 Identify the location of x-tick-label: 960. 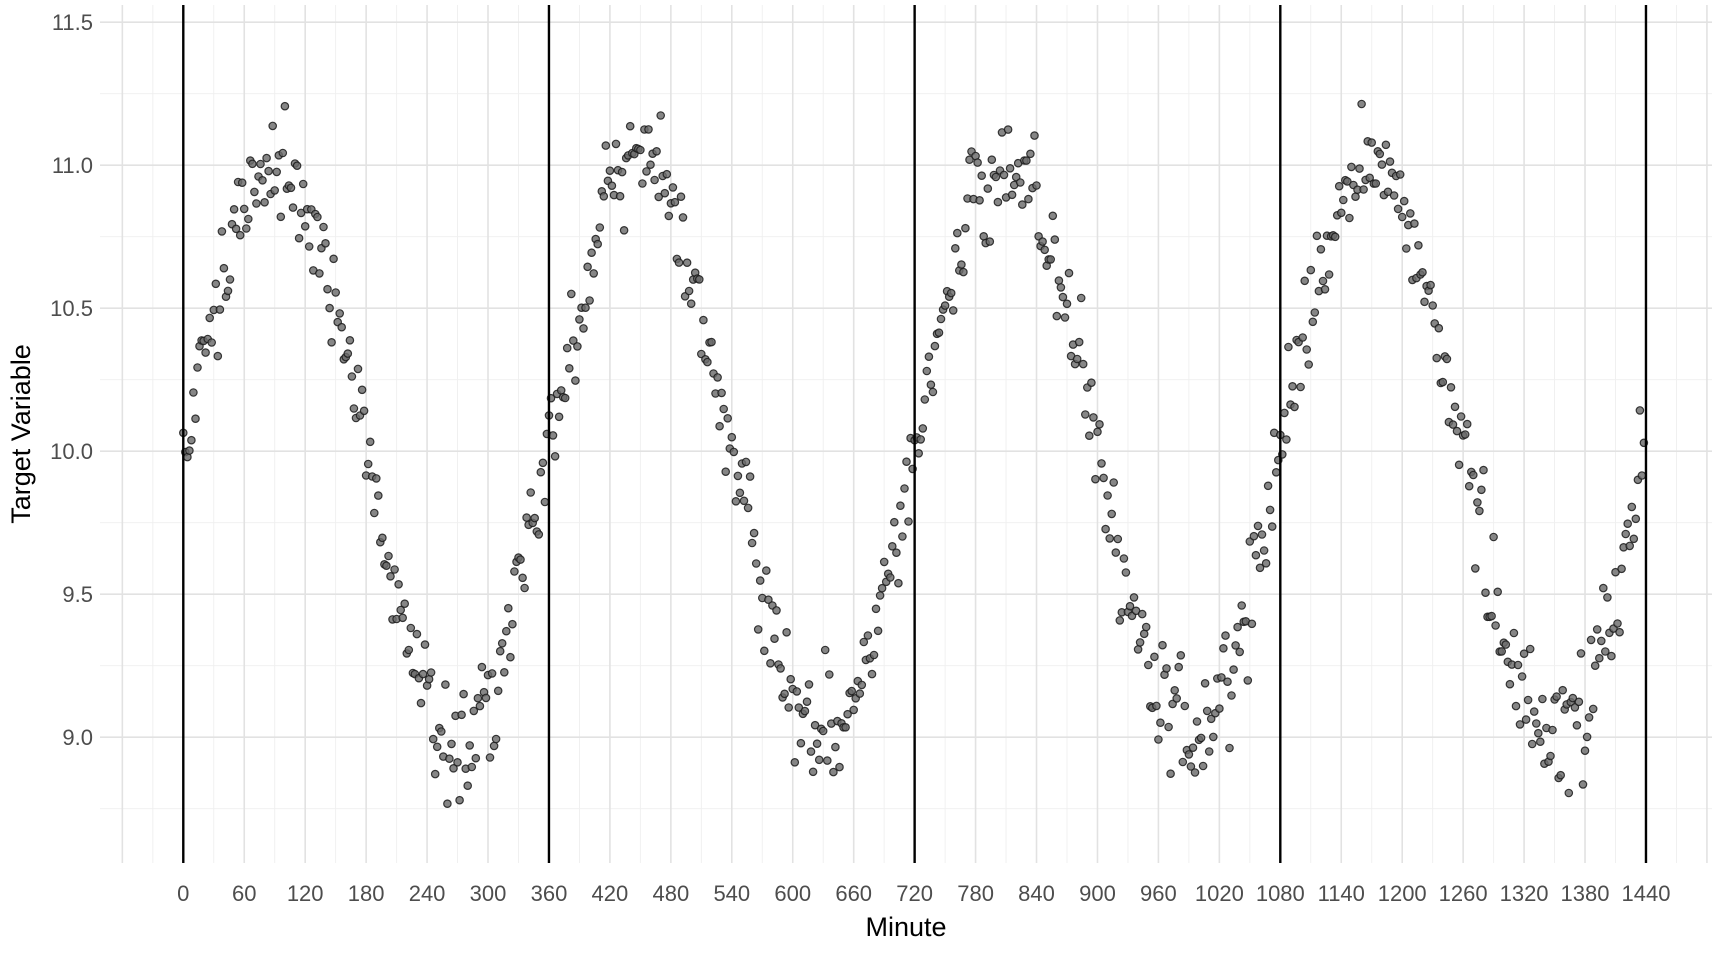
(1158, 893).